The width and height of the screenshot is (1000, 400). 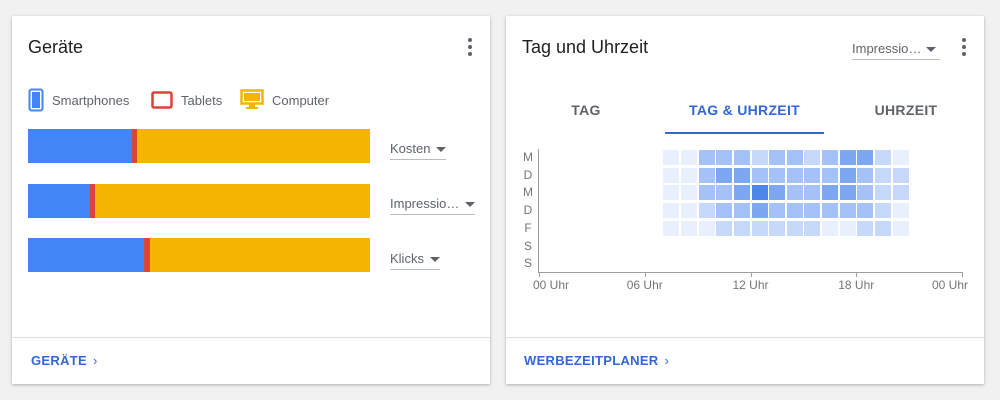 What do you see at coordinates (964, 47) in the screenshot?
I see `schedule-more-icon` at bounding box center [964, 47].